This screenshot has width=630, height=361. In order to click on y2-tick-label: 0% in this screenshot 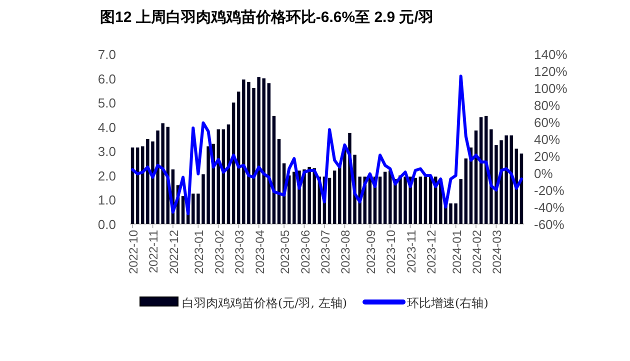, I will do `click(544, 173)`.